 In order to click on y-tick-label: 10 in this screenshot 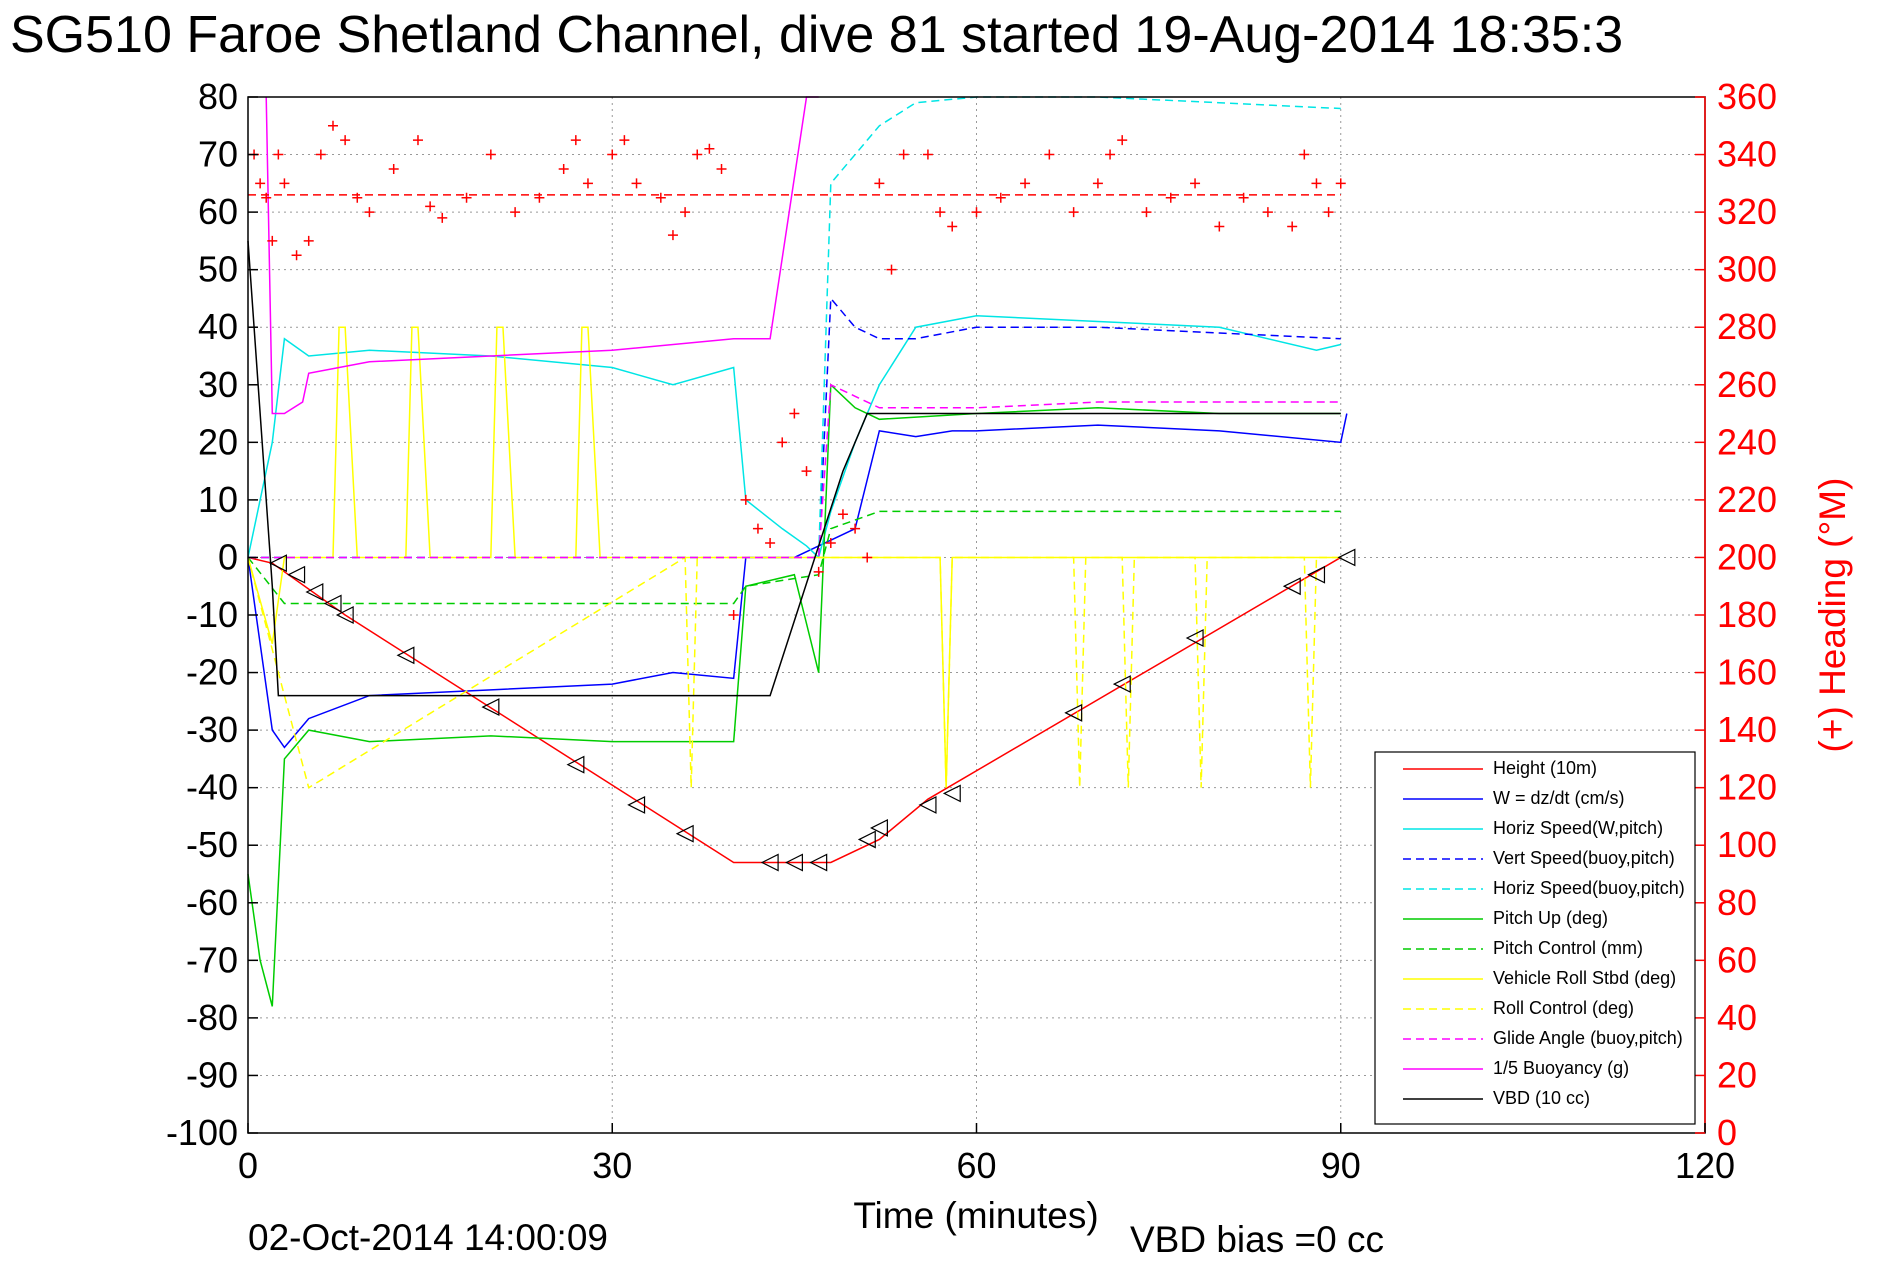, I will do `click(218, 499)`.